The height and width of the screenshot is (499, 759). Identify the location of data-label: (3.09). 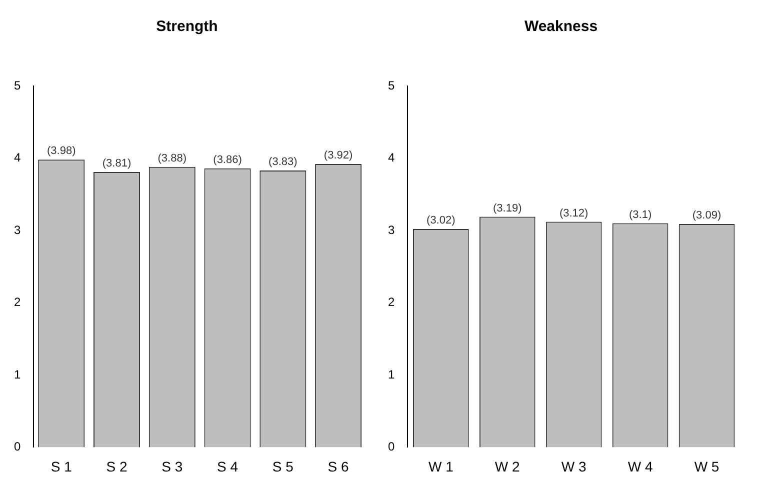
(707, 216).